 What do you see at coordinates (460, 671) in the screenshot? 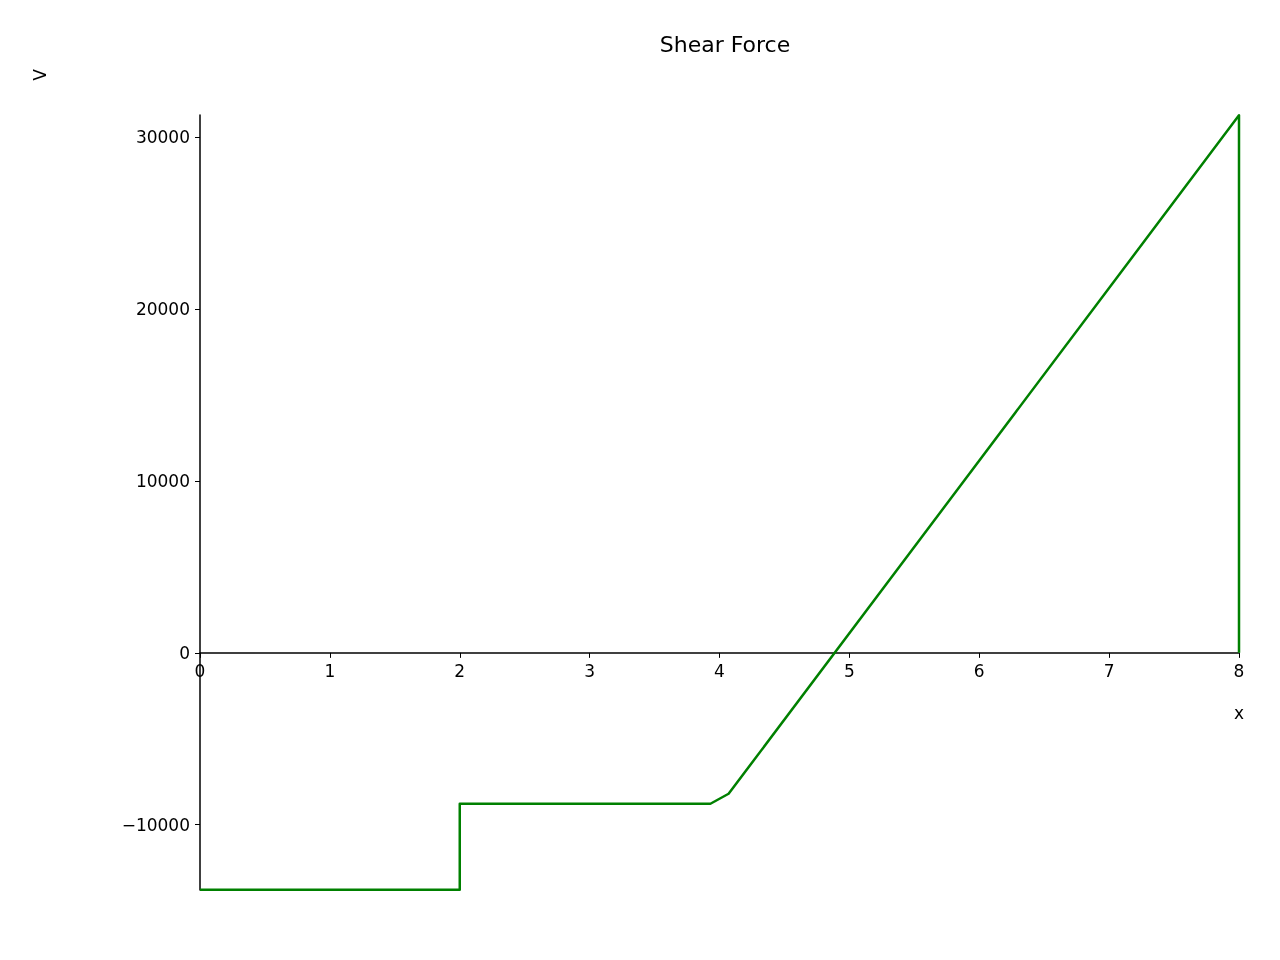
I see `x-tick-label: 2` at bounding box center [460, 671].